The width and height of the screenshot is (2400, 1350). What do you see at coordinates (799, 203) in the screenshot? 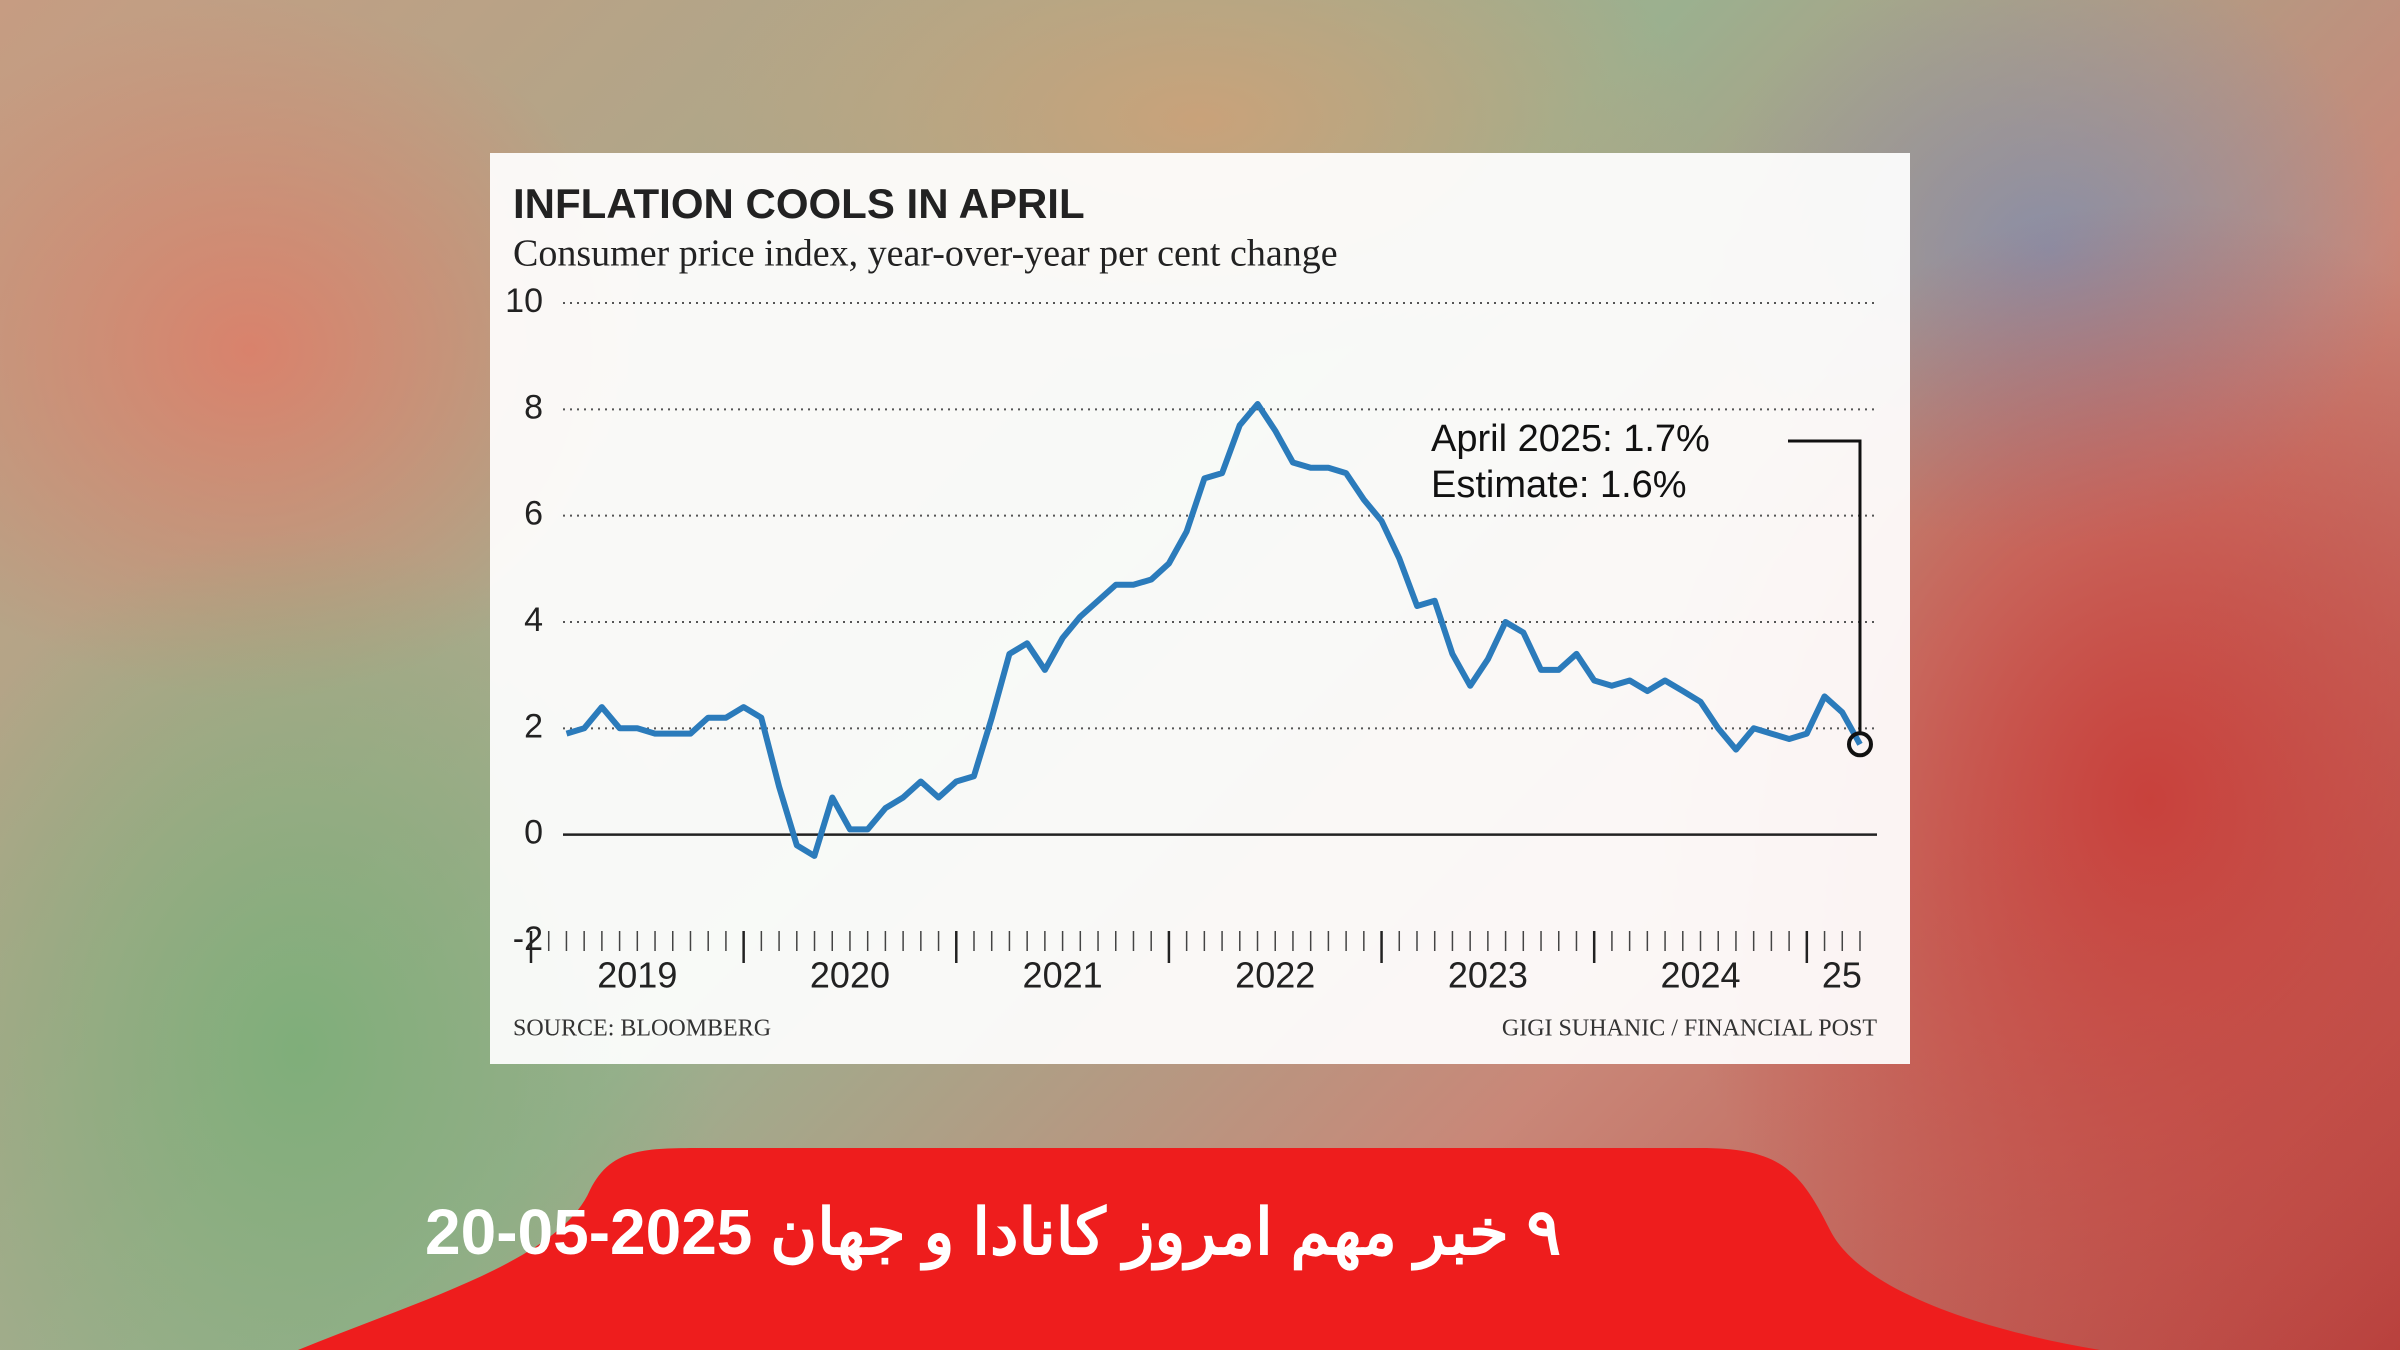
I see `chart-title: INFLATION COOLS IN APRIL` at bounding box center [799, 203].